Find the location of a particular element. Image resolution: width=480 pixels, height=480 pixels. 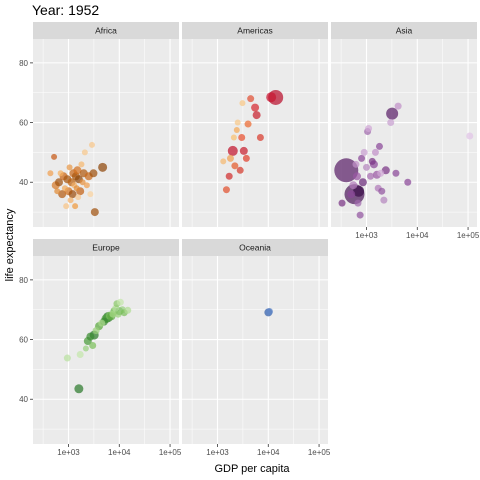

facet-strip-label: Oceania is located at coordinates (255, 248).